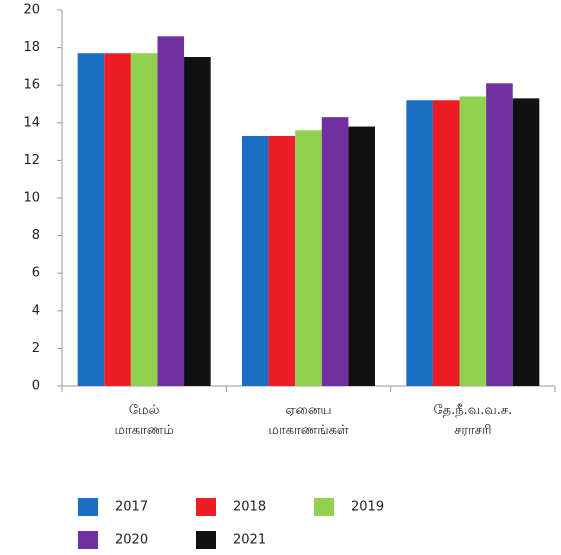 The image size is (561, 555). Describe the element at coordinates (36, 273) in the screenshot. I see `y-tick-label: 6` at that location.